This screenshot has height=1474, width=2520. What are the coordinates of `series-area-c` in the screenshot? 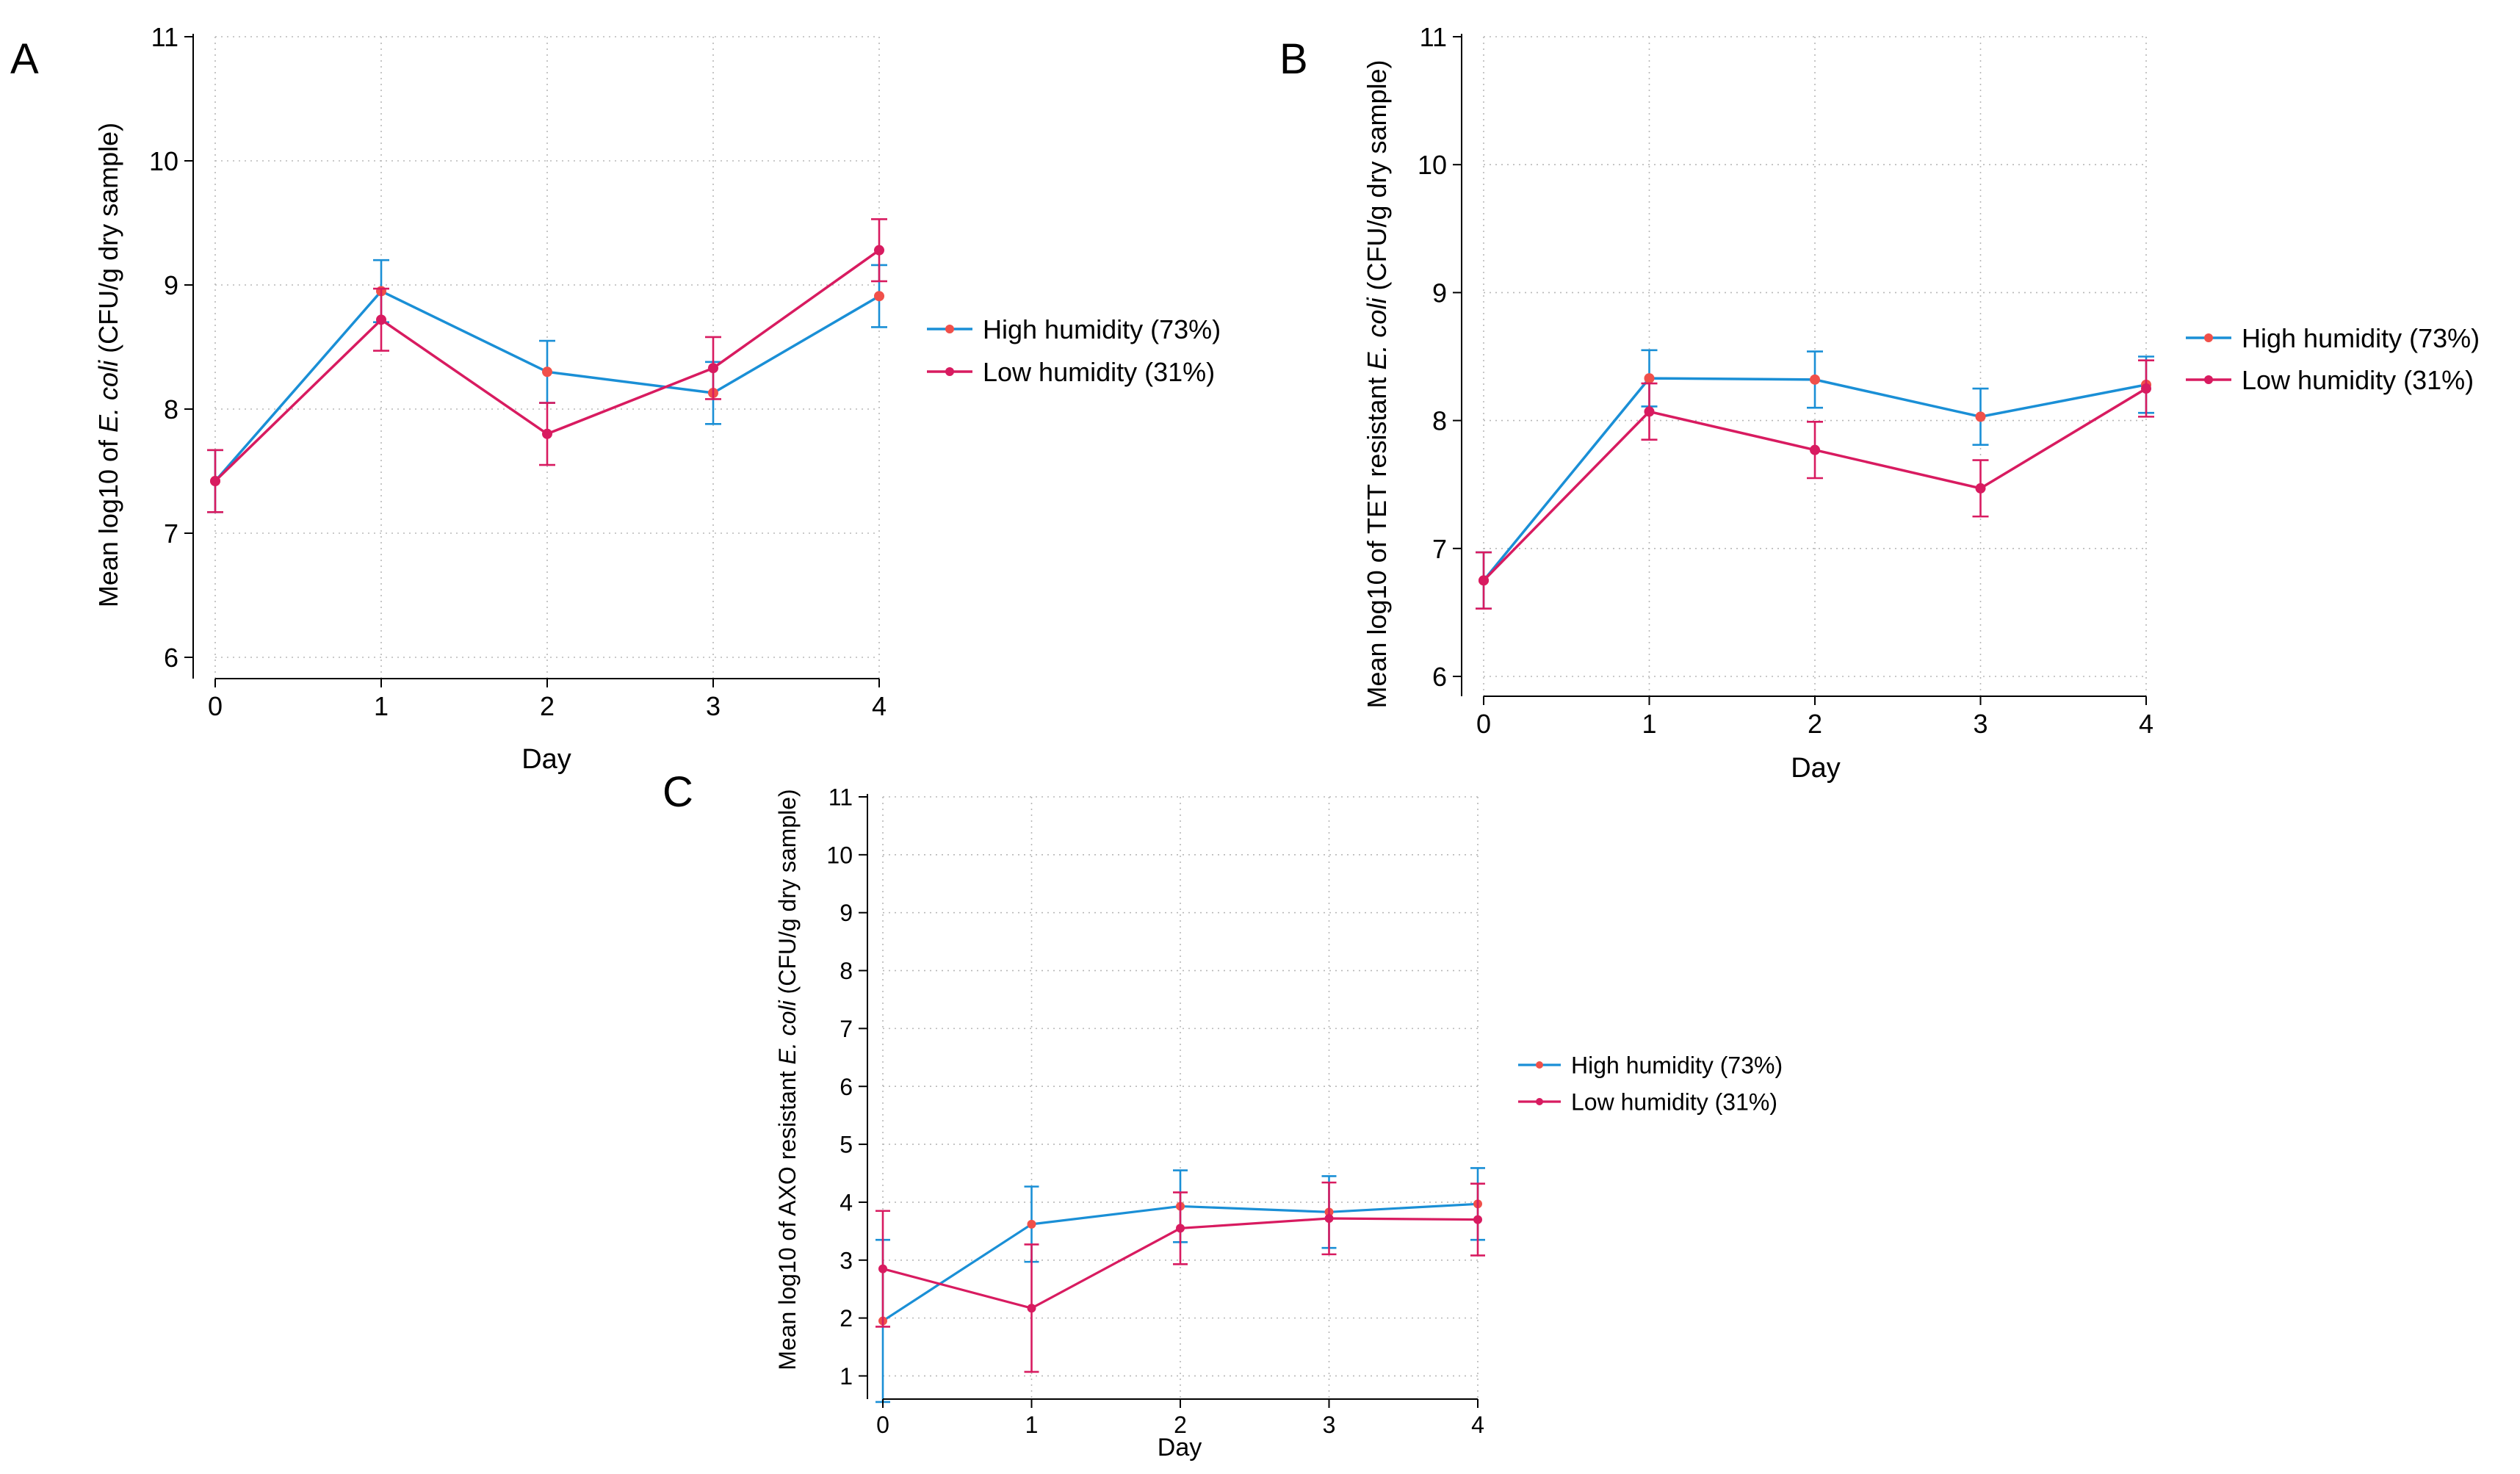 It's located at (1180, 1285).